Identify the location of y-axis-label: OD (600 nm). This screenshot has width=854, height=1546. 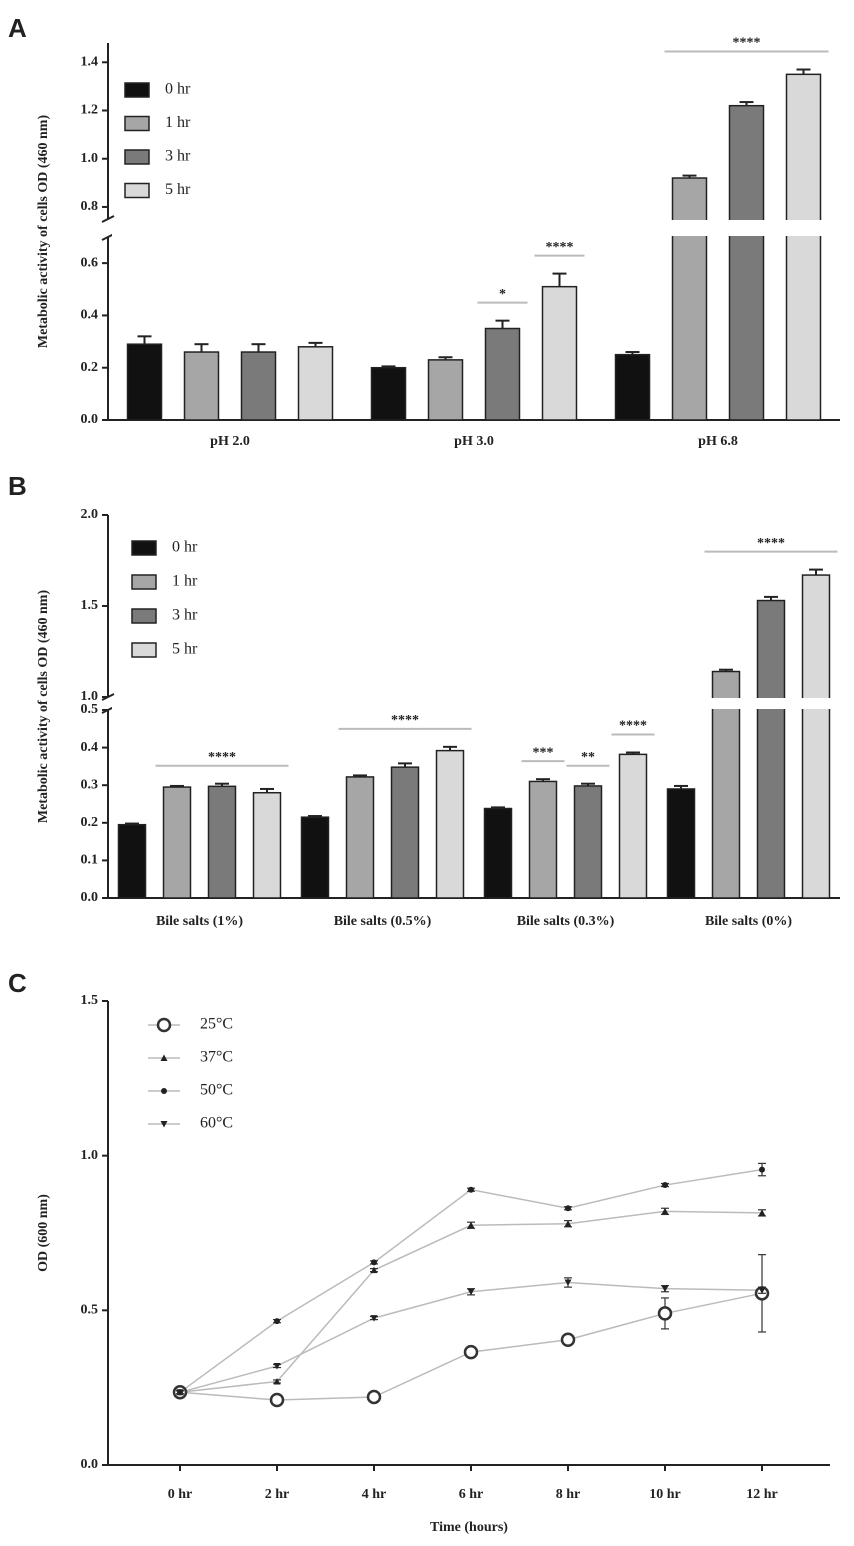
(43, 1233).